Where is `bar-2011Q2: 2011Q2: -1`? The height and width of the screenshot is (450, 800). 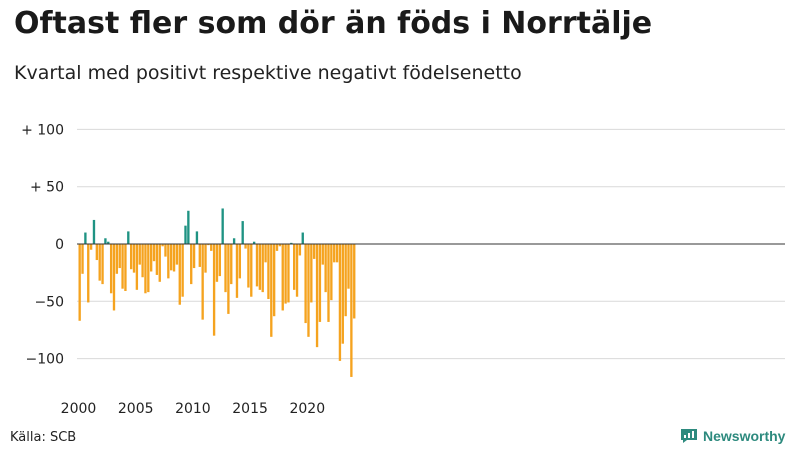 bar-2011Q2: 2011Q2: -1 is located at coordinates (208, 245).